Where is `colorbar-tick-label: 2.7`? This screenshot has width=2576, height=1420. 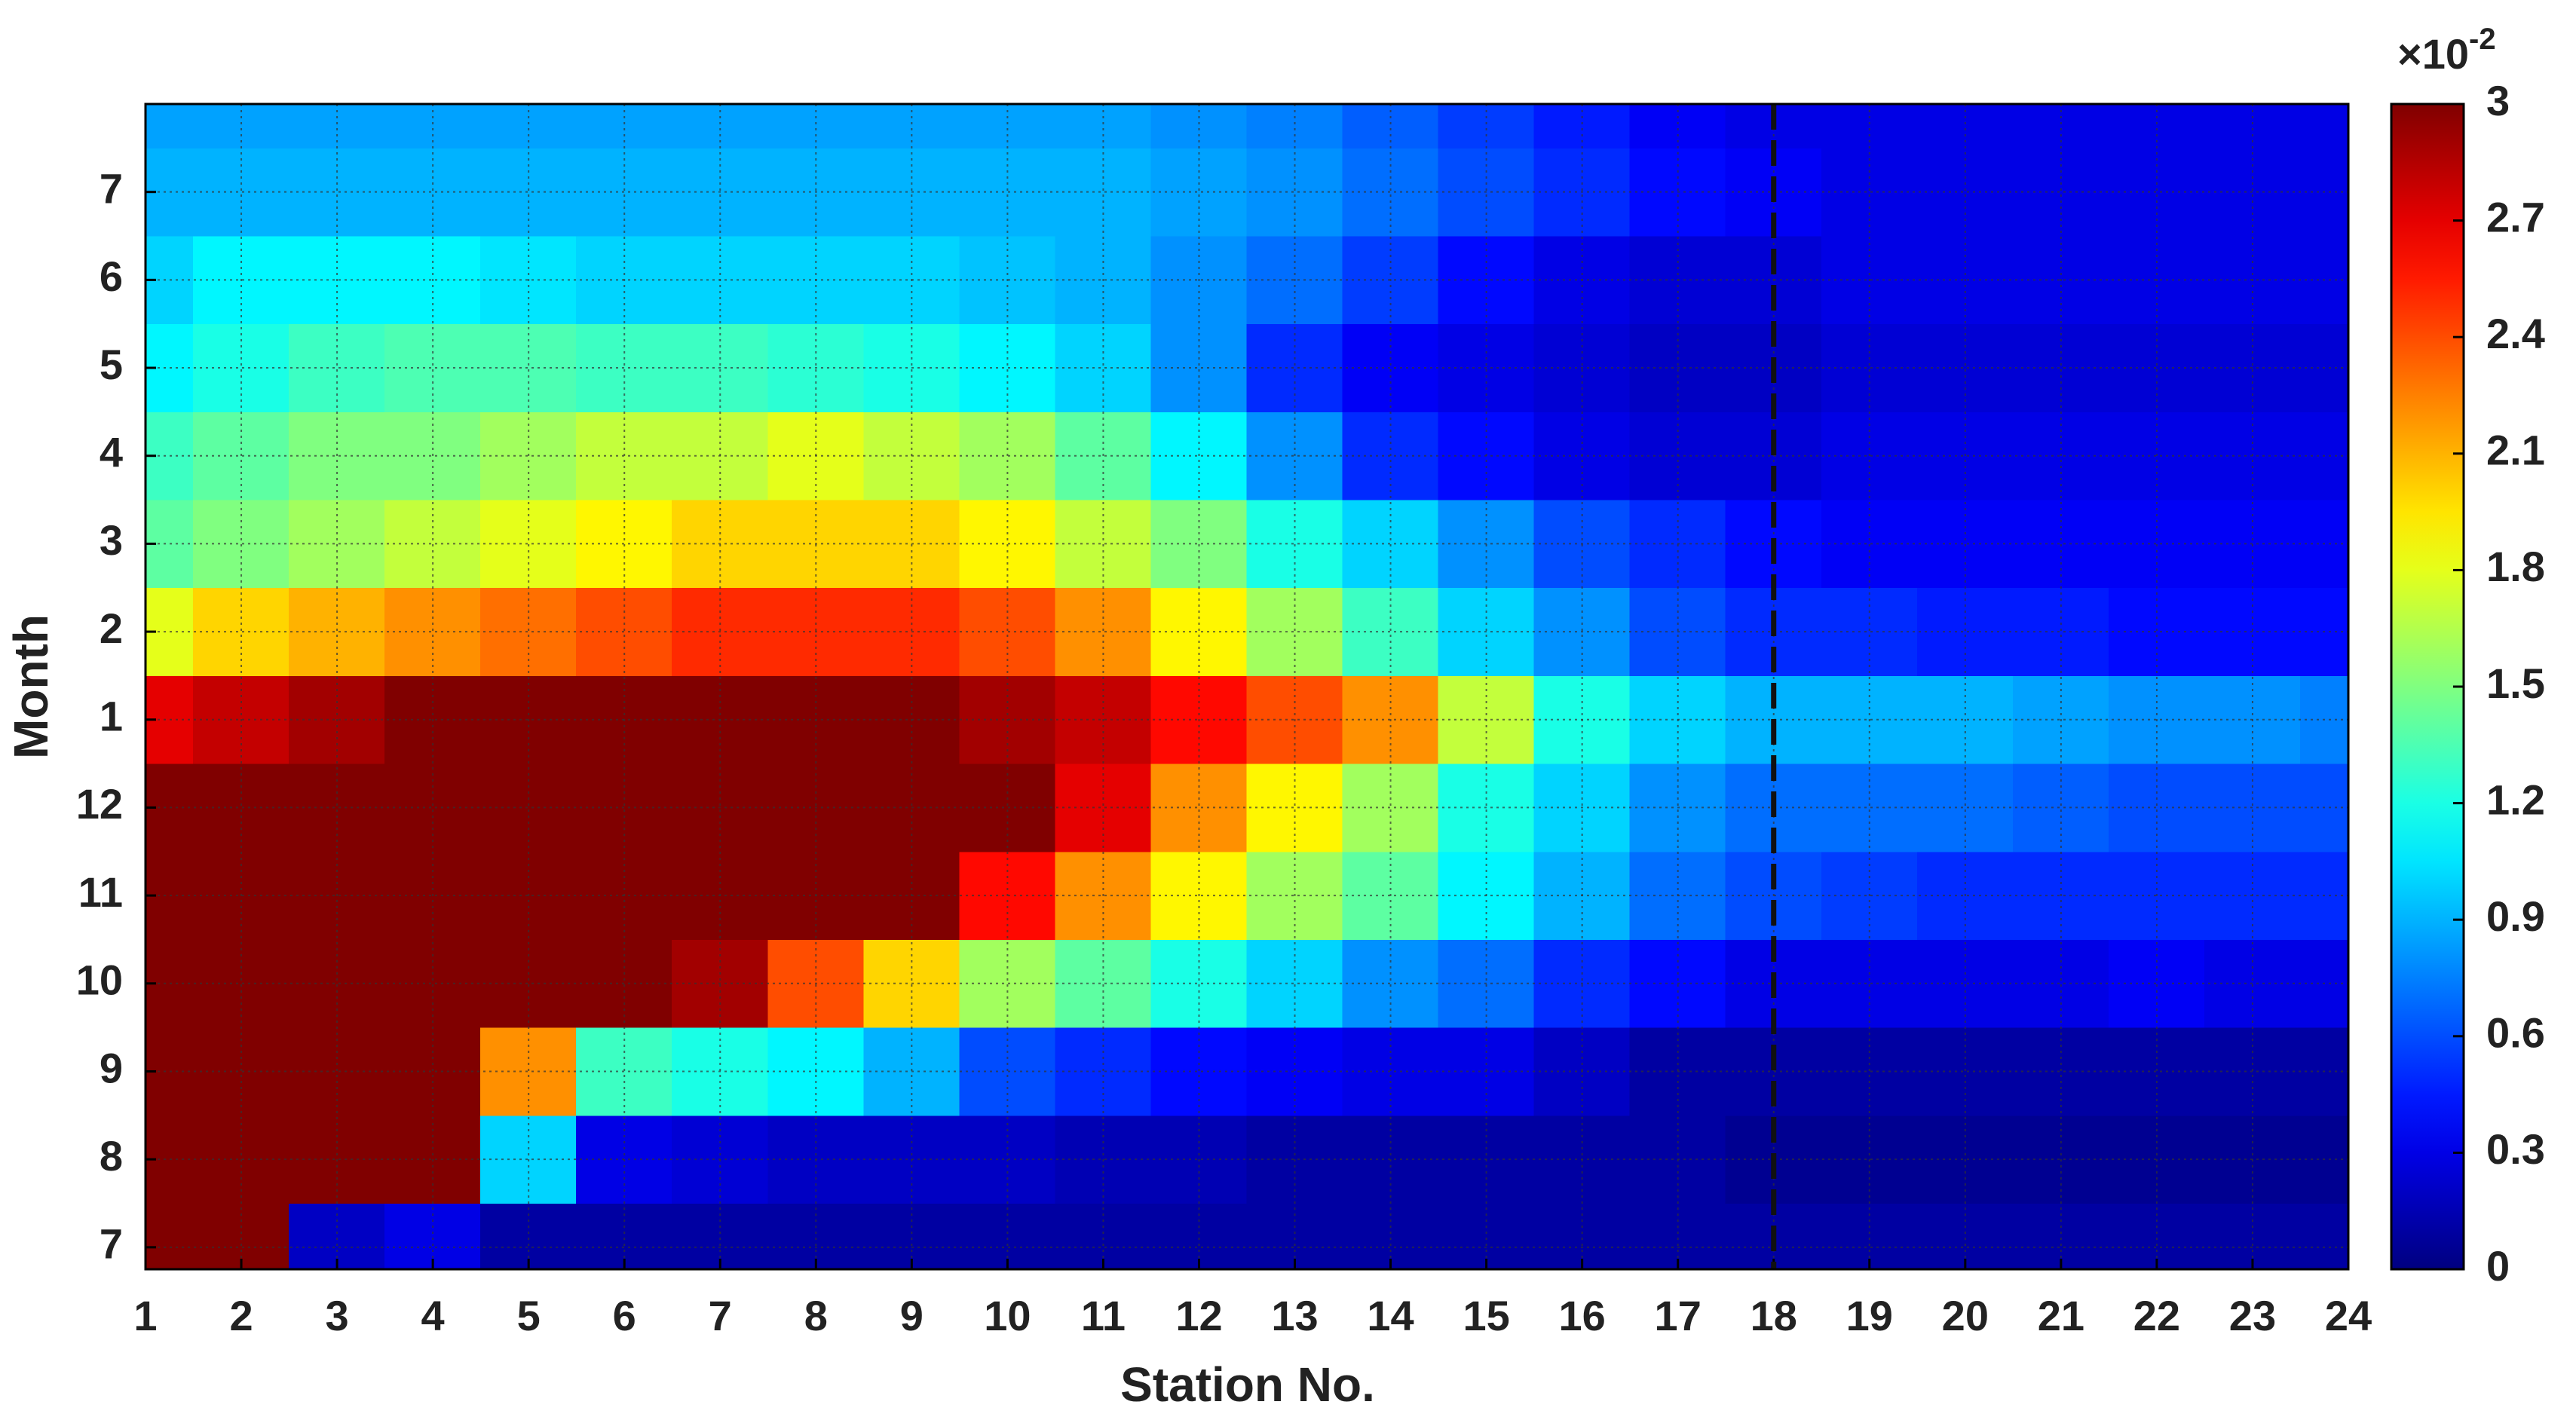 colorbar-tick-label: 2.7 is located at coordinates (2515, 217).